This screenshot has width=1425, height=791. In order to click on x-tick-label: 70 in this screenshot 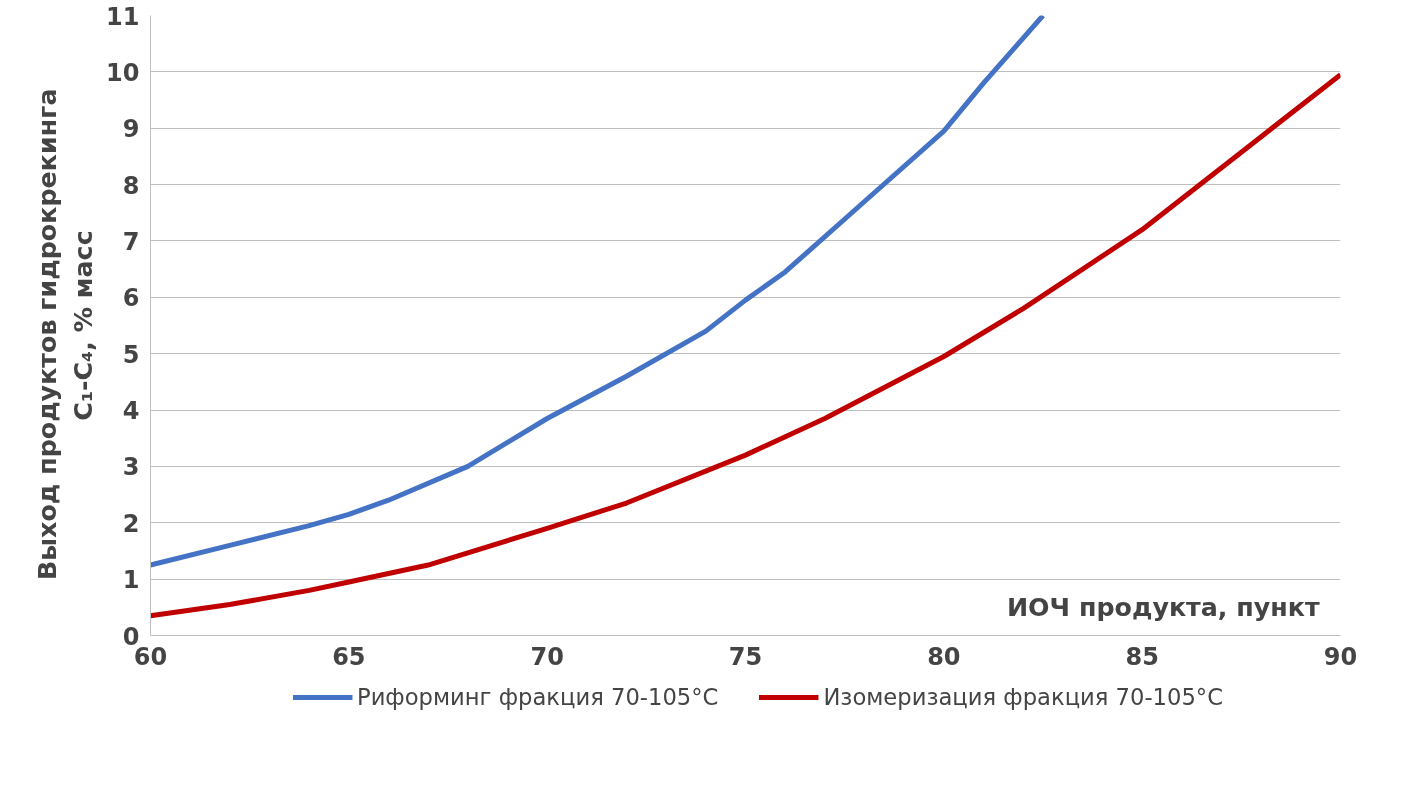, I will do `click(547, 656)`.